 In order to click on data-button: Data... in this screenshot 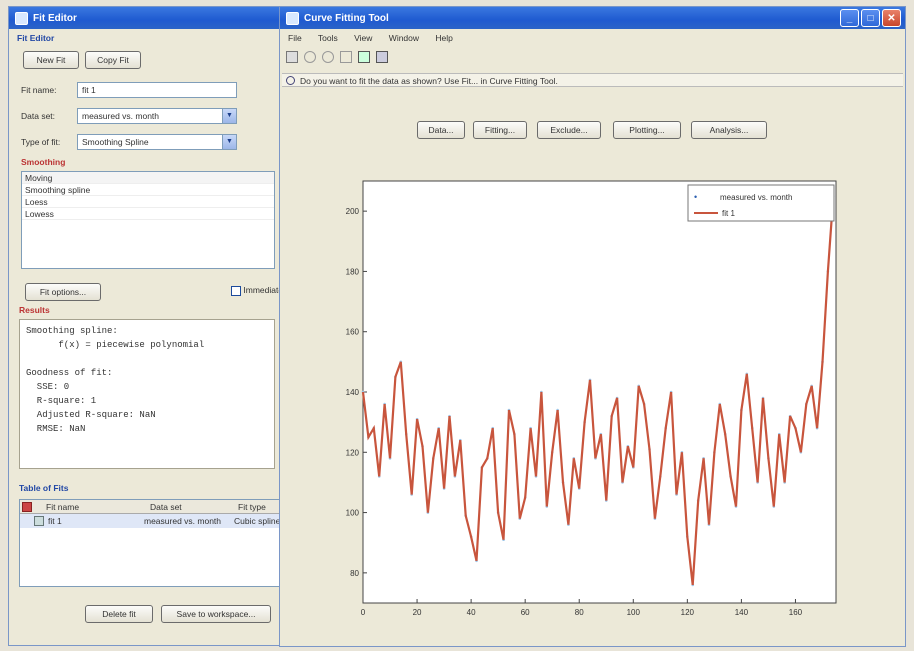, I will do `click(441, 130)`.